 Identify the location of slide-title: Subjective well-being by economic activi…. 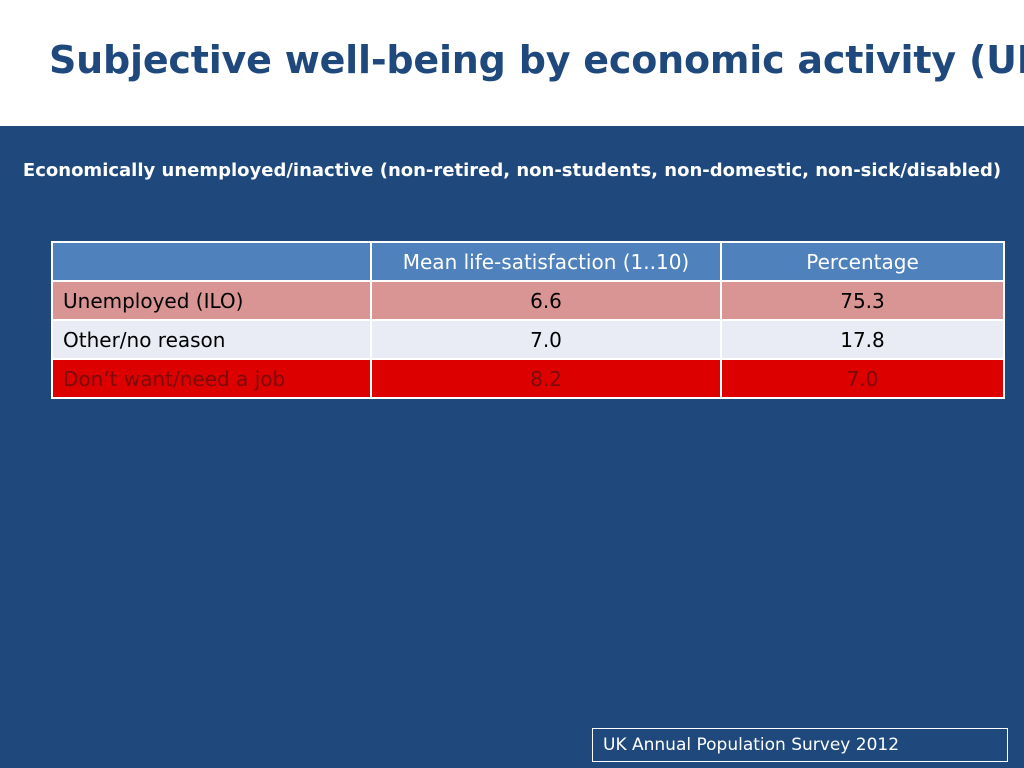
(536, 60).